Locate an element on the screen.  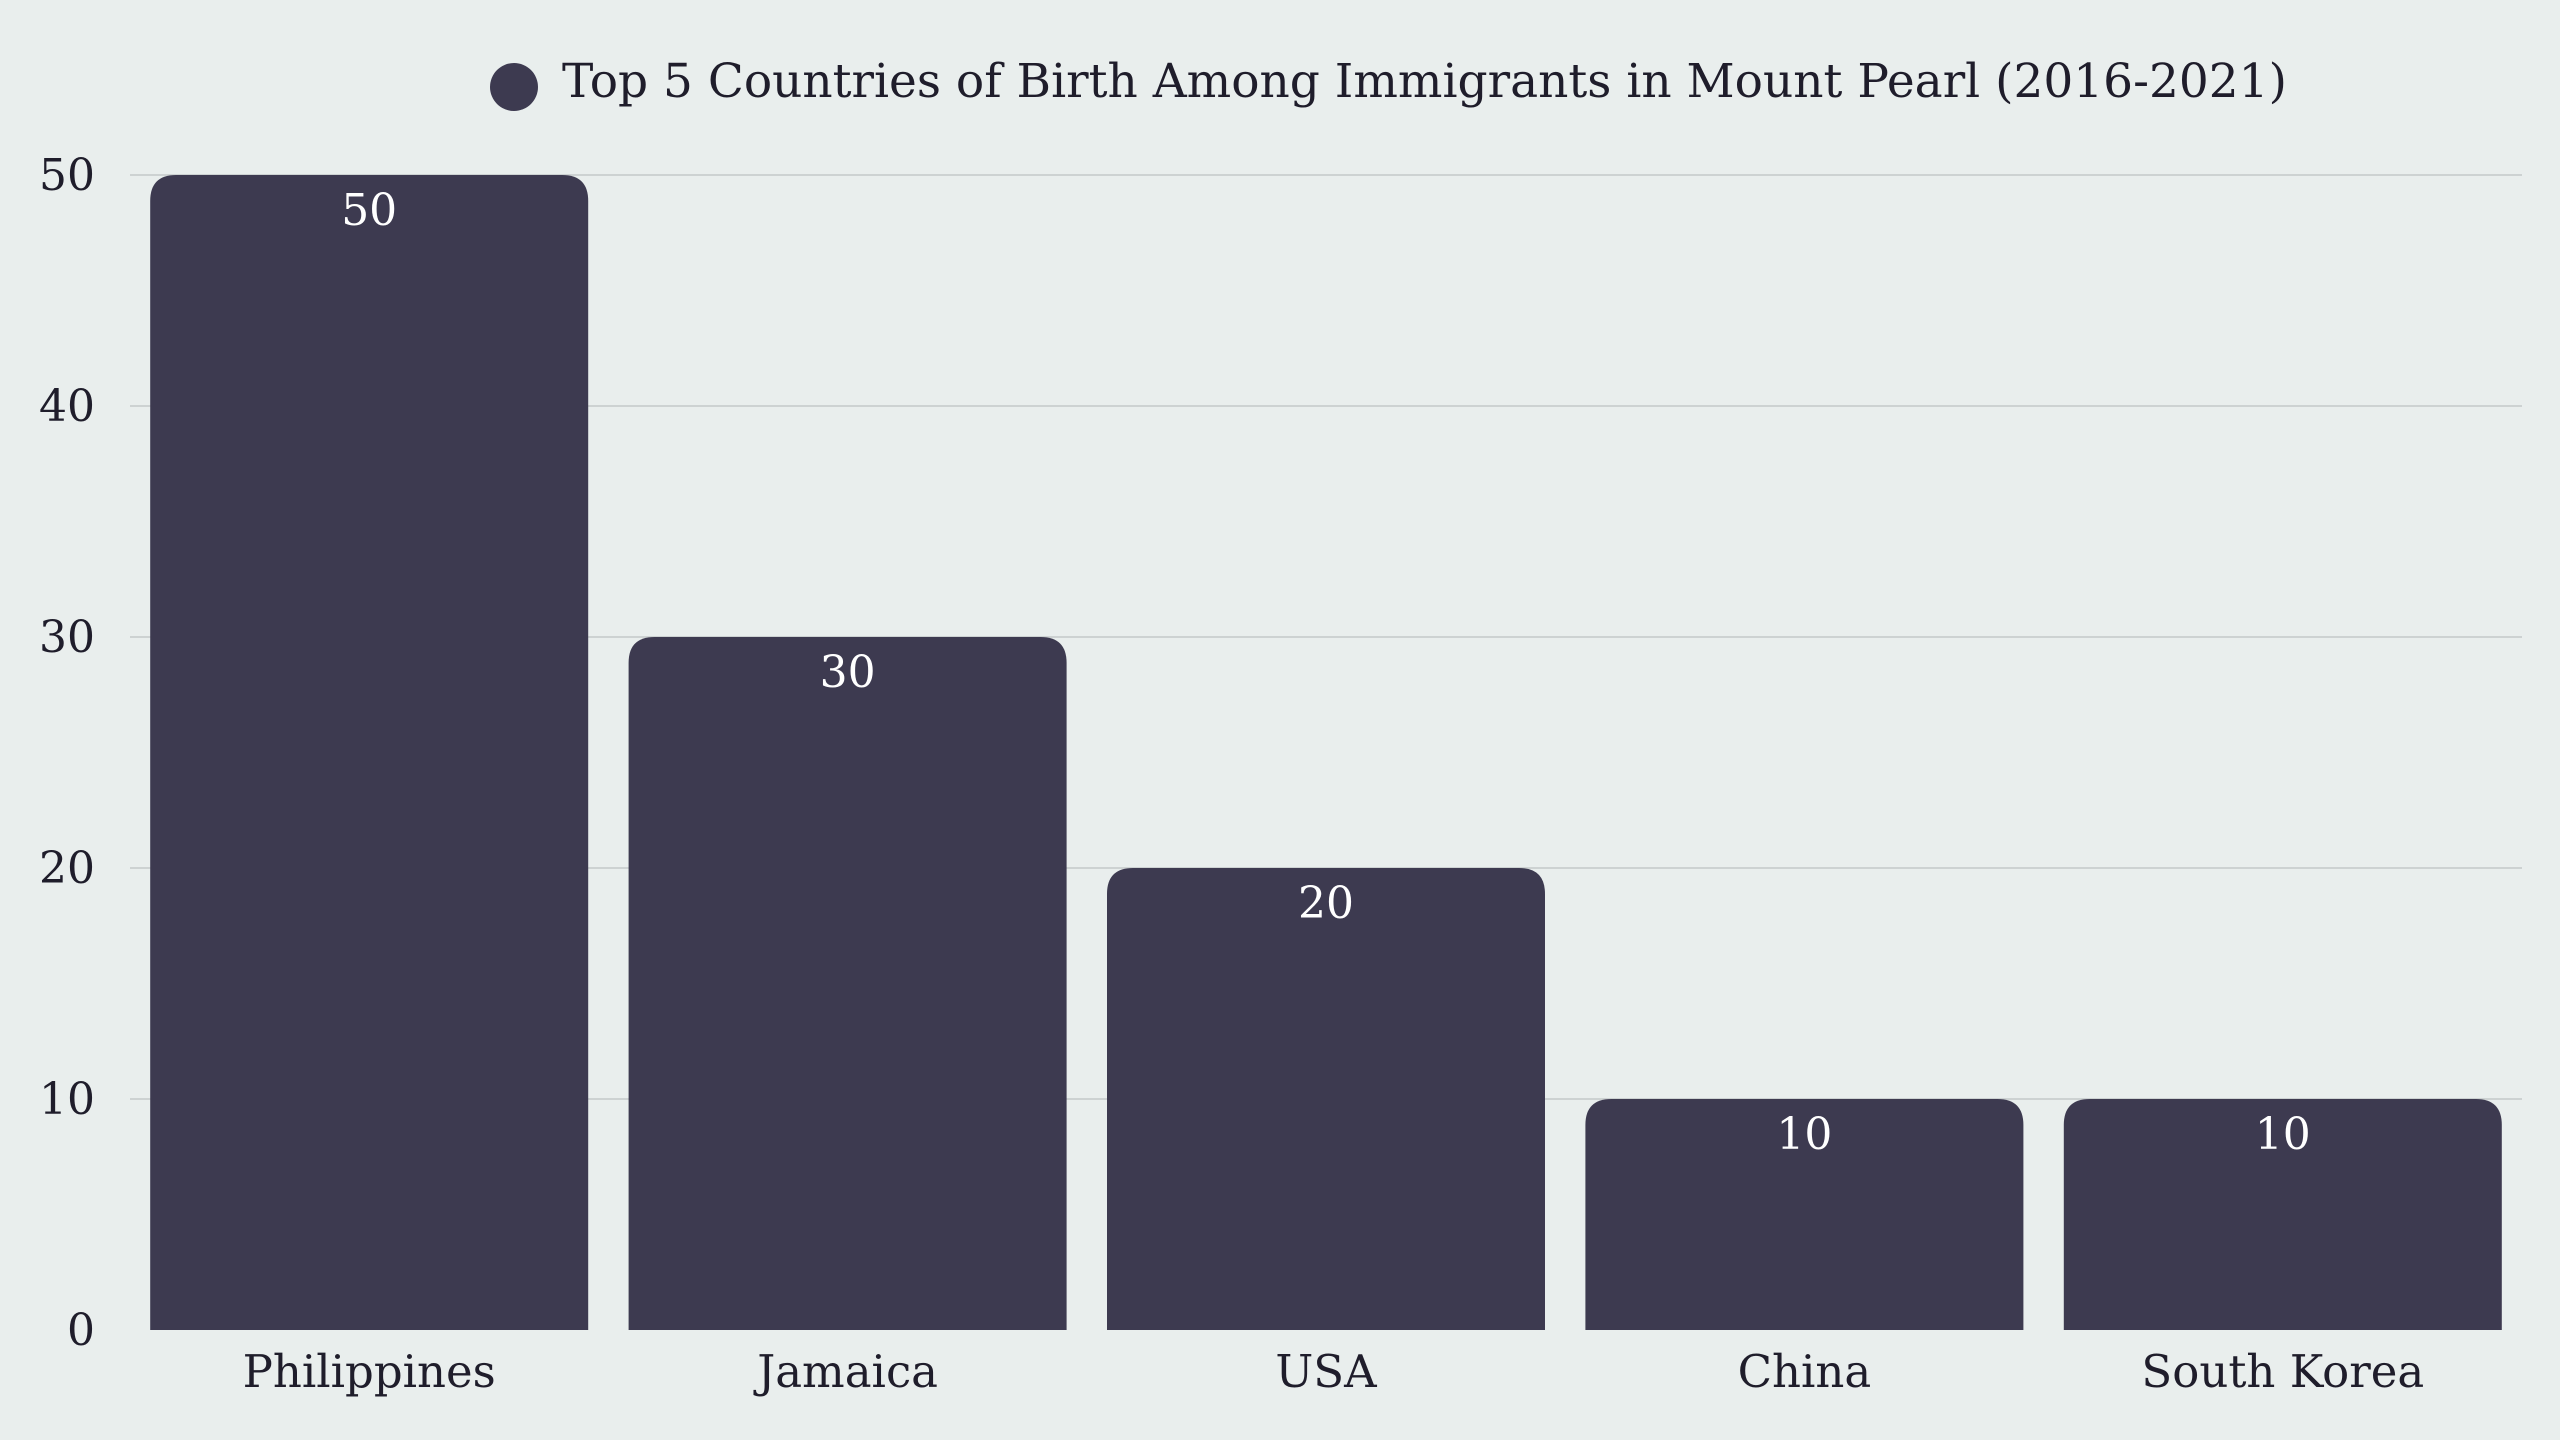
x-tick-label: USA is located at coordinates (1326, 1371).